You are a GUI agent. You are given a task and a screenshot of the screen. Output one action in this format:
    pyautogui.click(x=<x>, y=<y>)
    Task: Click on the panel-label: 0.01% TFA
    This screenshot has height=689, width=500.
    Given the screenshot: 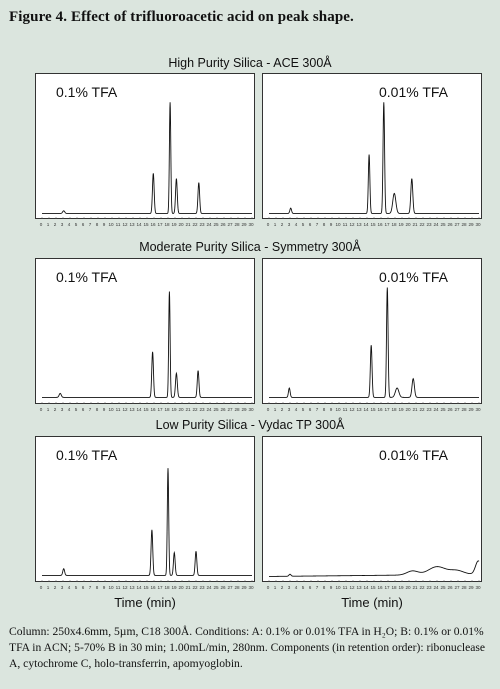 What is the action you would take?
    pyautogui.click(x=414, y=455)
    